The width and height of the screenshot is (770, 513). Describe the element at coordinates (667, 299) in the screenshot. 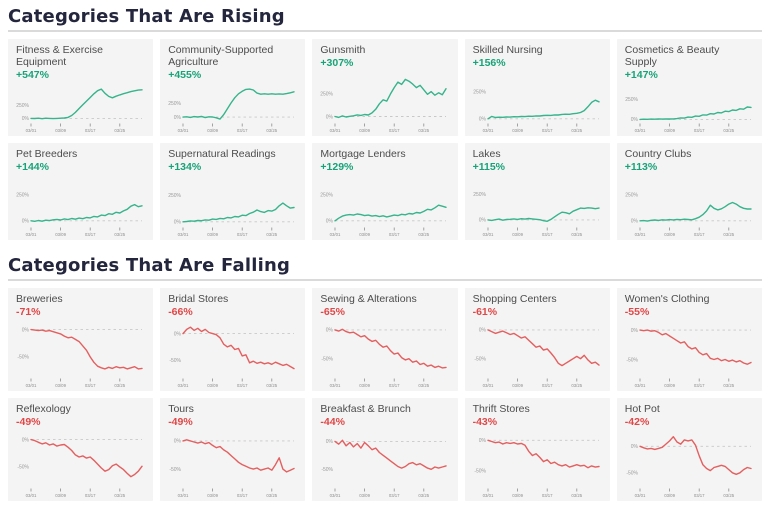

I see `category-title: Women's Clothing` at that location.